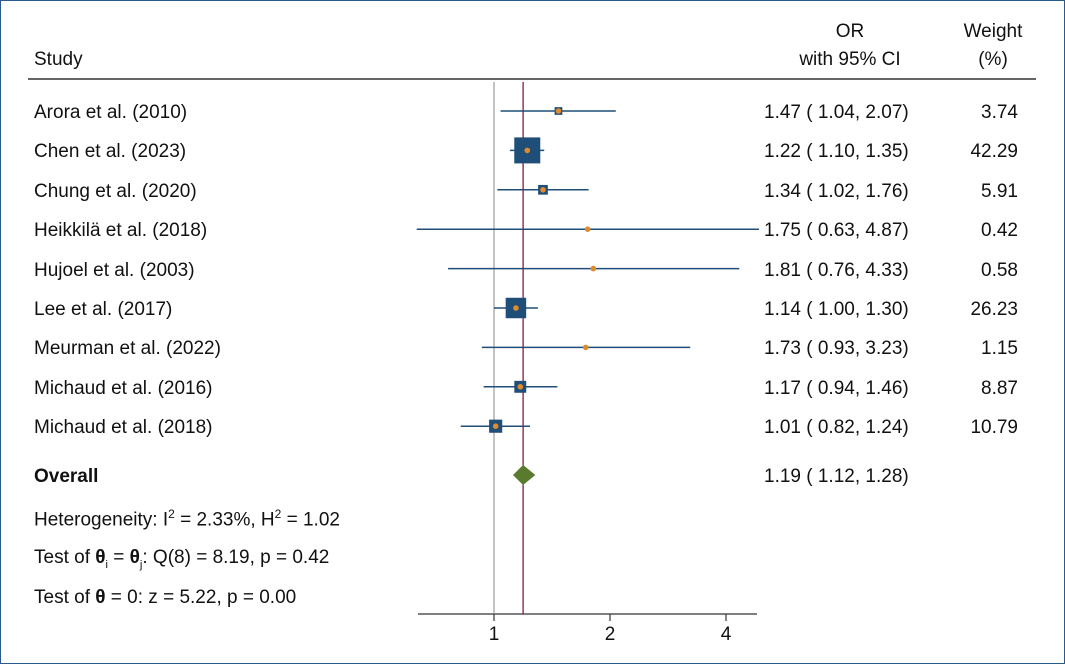  Describe the element at coordinates (836, 309) in the screenshot. I see `study-or-text: 1.14 ( 1.00, 1.30)` at that location.